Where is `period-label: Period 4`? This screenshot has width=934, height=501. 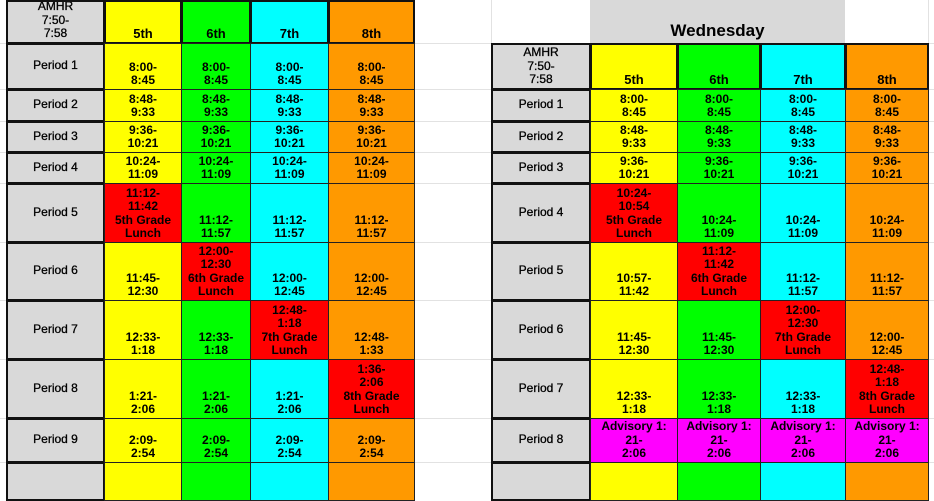
period-label: Period 4 is located at coordinates (541, 213).